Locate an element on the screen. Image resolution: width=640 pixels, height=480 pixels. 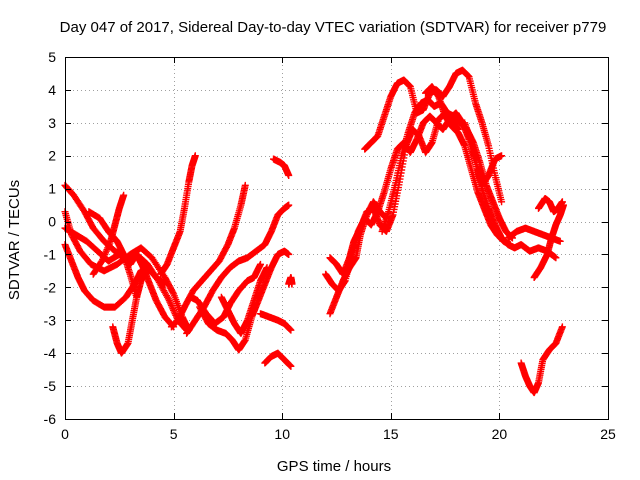
x-tick-label: 20 is located at coordinates (500, 434).